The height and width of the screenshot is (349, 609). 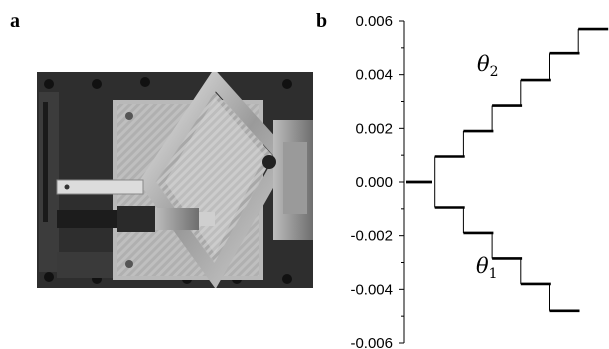 What do you see at coordinates (507, 105) in the screenshot?
I see `series-theta2` at bounding box center [507, 105].